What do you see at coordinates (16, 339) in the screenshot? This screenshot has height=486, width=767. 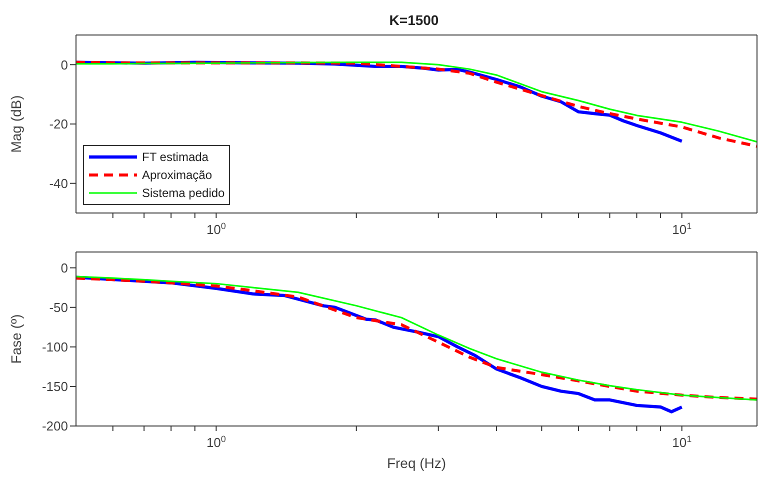 I see `y-axis-title: Fase (º)` at bounding box center [16, 339].